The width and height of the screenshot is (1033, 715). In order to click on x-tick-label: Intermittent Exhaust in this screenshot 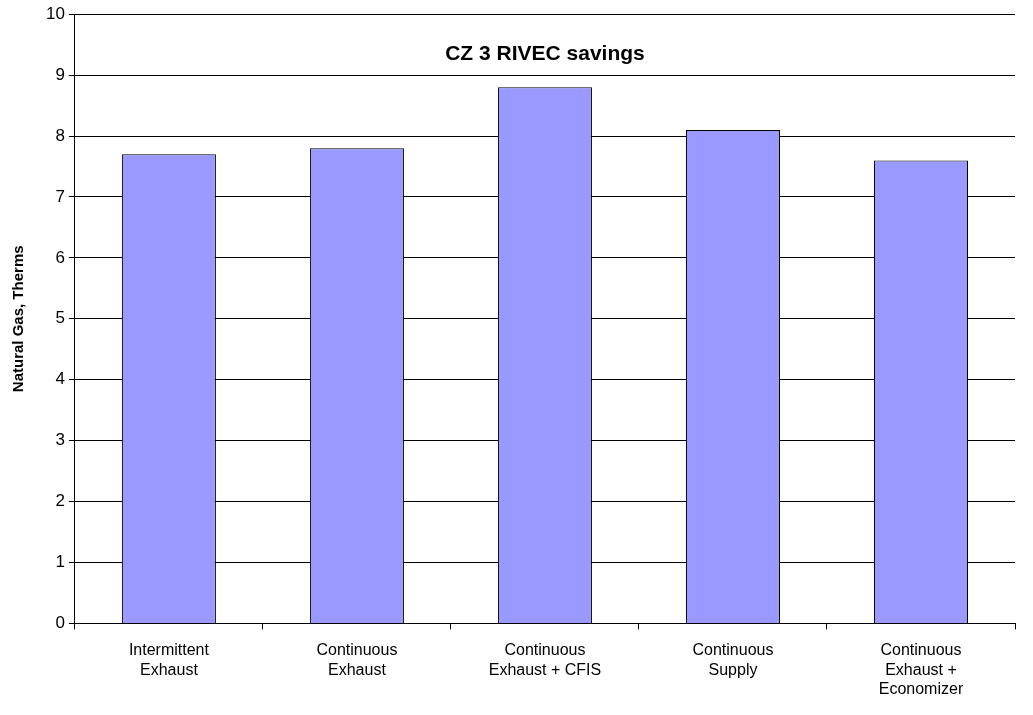, I will do `click(169, 659)`.